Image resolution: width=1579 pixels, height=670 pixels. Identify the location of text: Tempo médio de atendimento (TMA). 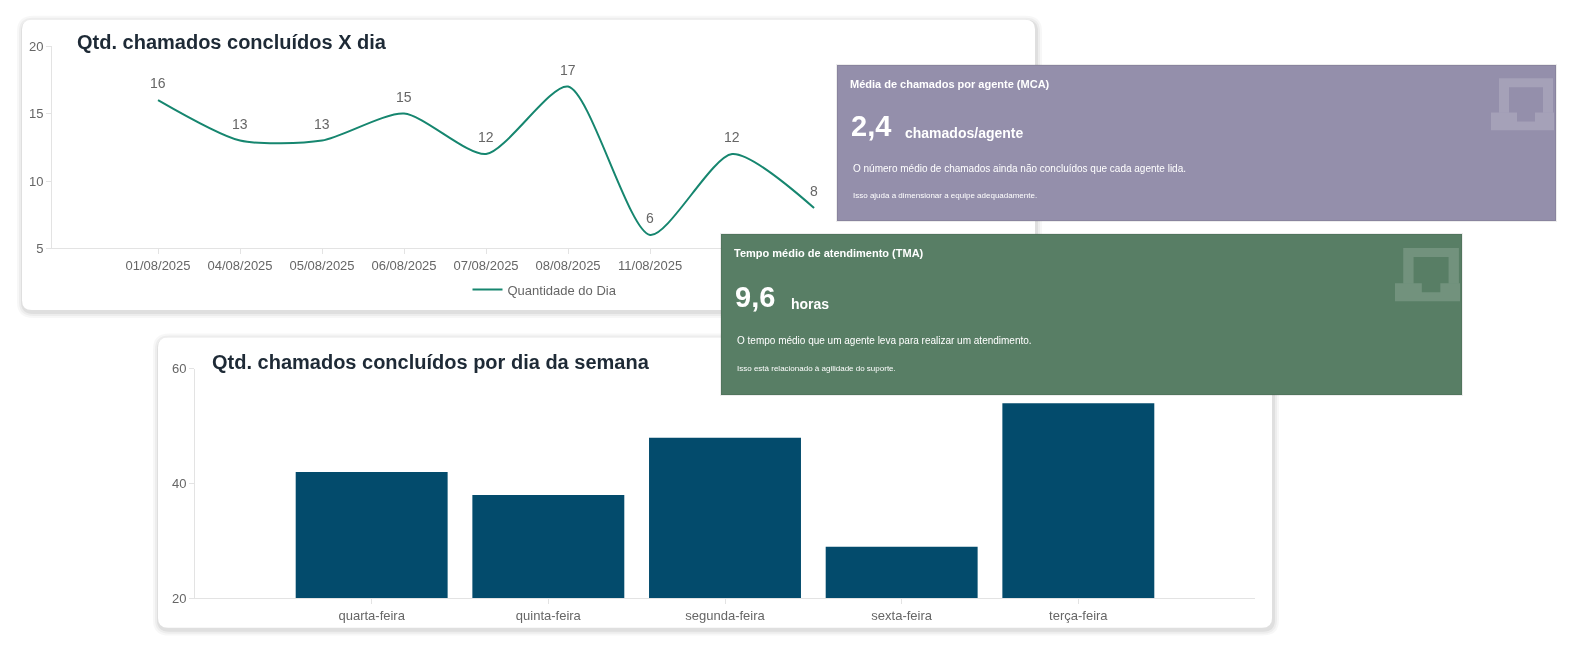
(829, 253).